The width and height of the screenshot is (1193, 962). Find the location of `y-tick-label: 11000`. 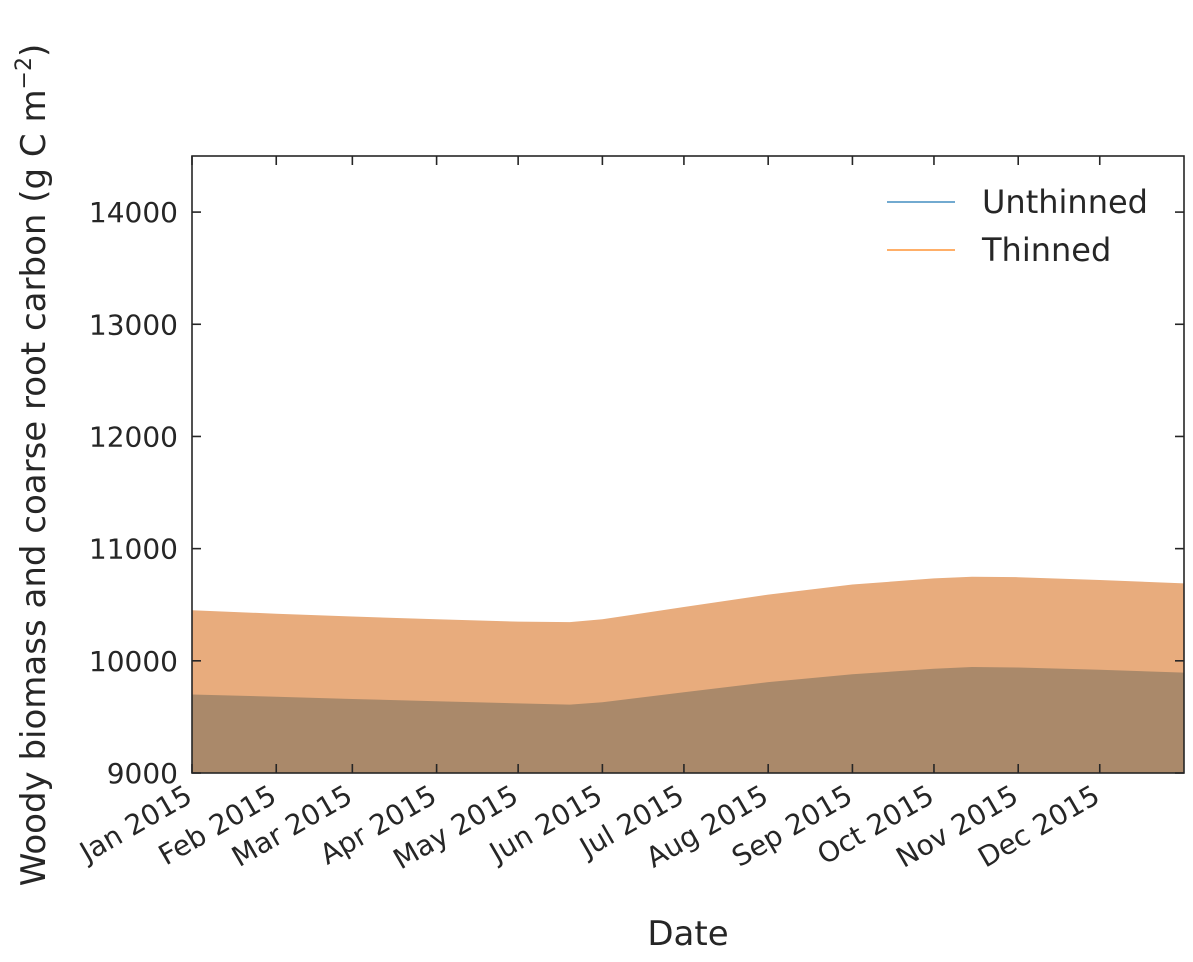

y-tick-label: 11000 is located at coordinates (133, 549).